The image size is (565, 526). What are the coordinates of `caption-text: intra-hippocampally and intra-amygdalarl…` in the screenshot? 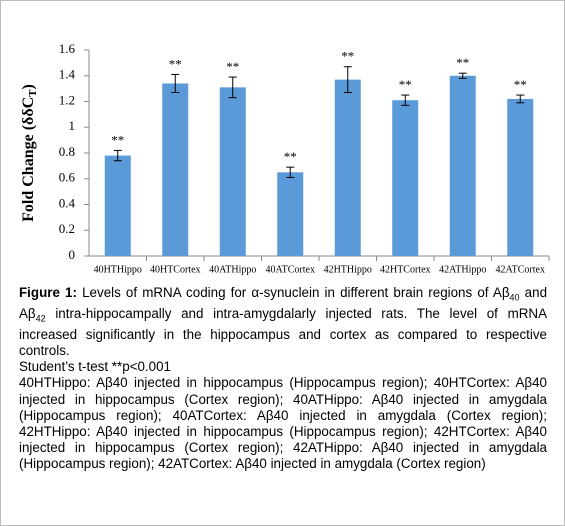 It's located at (283, 331).